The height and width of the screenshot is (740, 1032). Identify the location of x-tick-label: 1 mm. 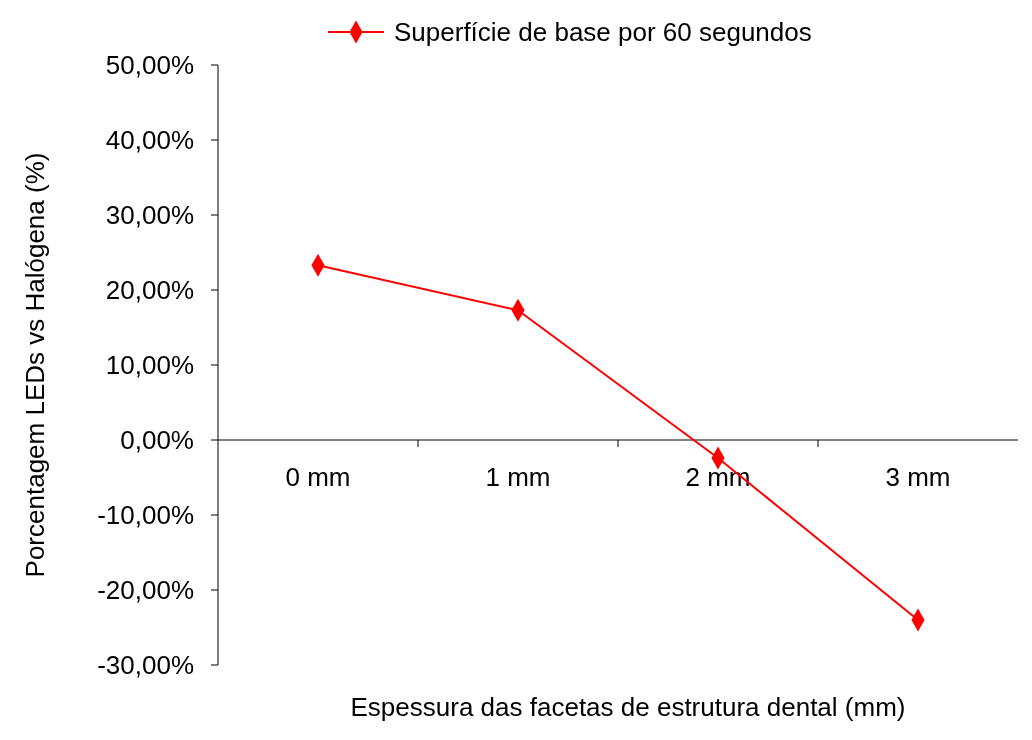
(518, 477).